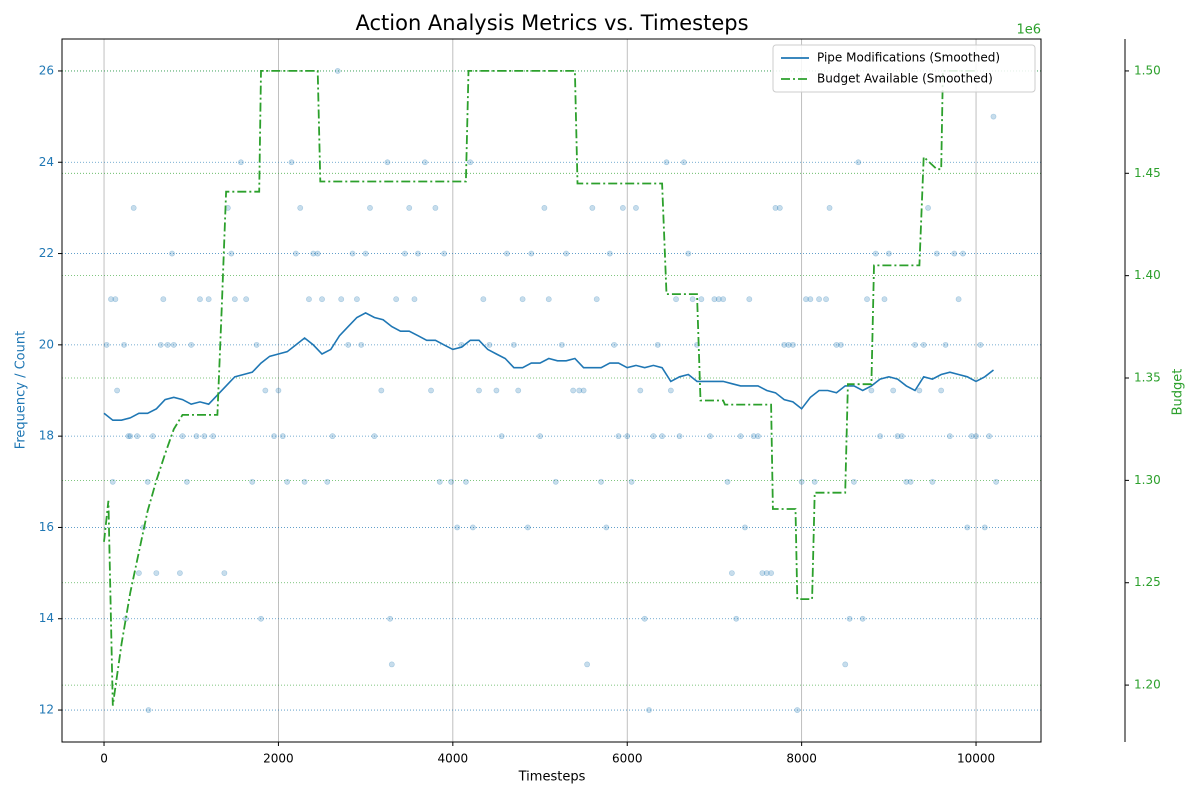 The width and height of the screenshot is (1200, 800). I want to click on y-tick-label: 18, so click(46, 436).